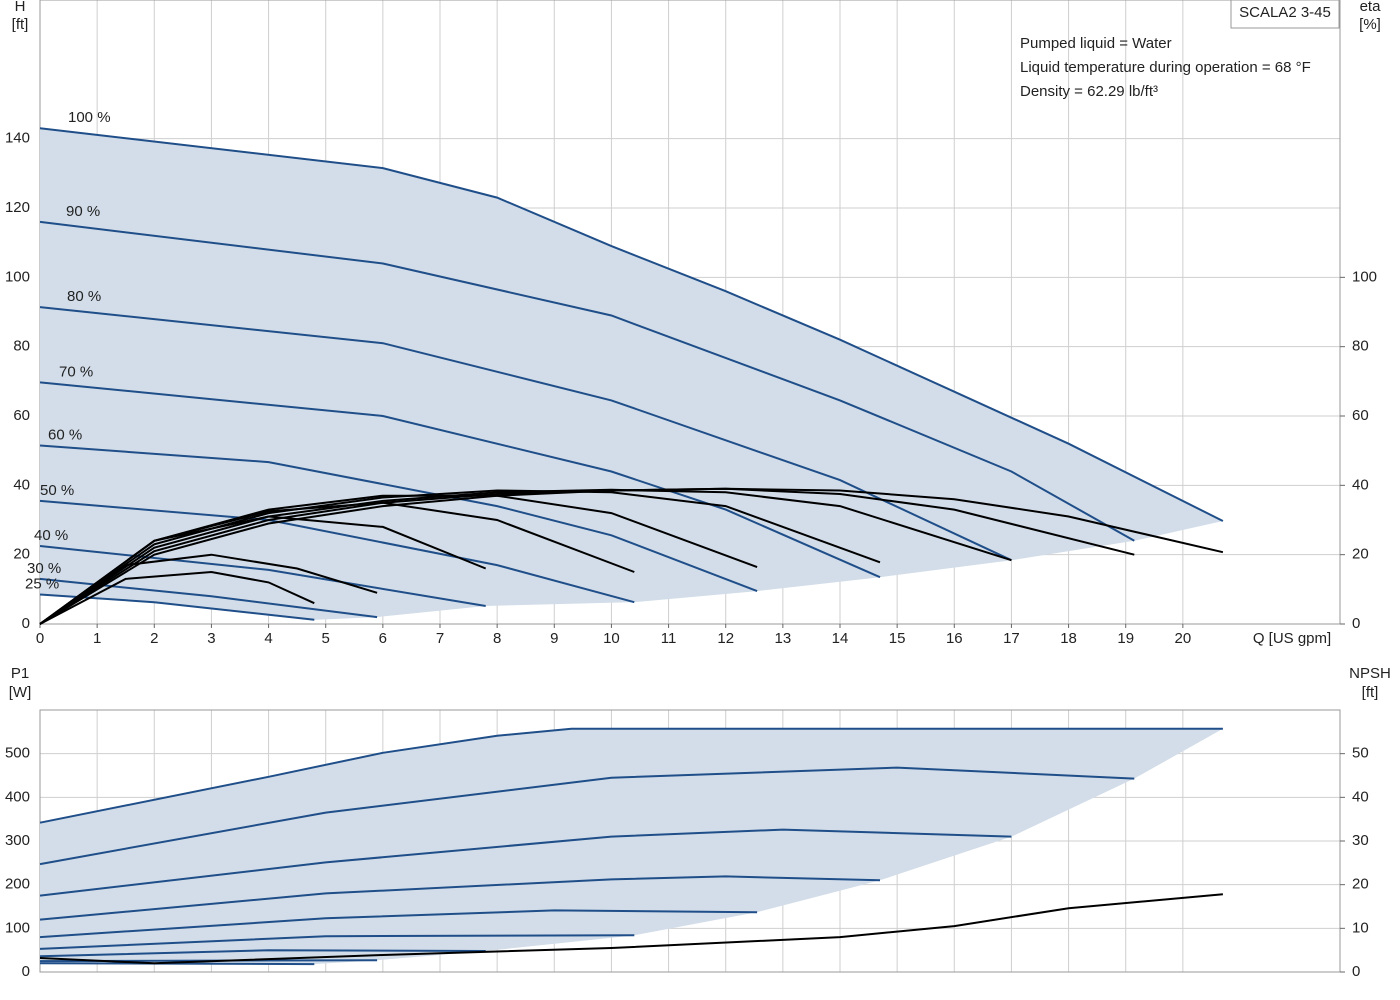 The image size is (1400, 1000). What do you see at coordinates (57, 490) in the screenshot?
I see `curve-label: 50 %` at bounding box center [57, 490].